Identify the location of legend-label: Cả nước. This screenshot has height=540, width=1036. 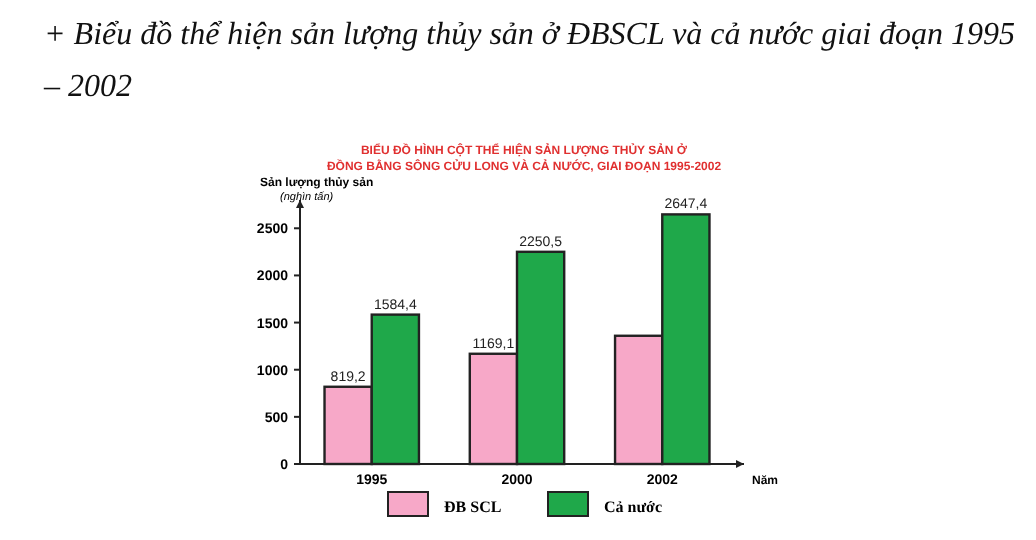
(633, 507).